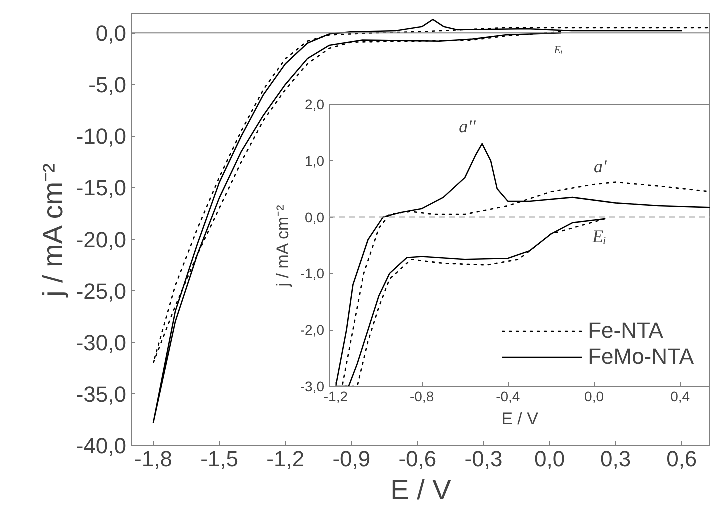 The height and width of the screenshot is (520, 710). Describe the element at coordinates (626, 331) in the screenshot. I see `legend-label: Fe-NTA` at that location.